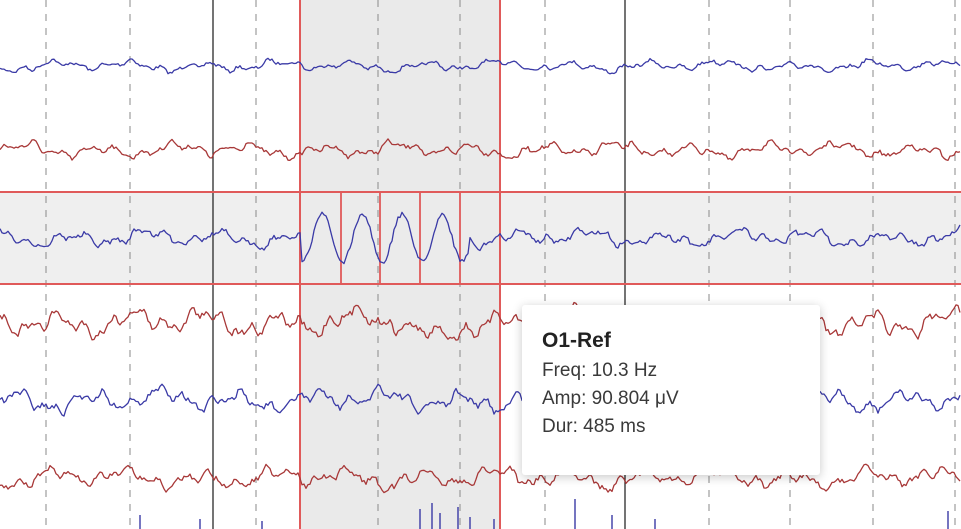 This screenshot has width=961, height=529. I want to click on event-markers, so click(544, 514).